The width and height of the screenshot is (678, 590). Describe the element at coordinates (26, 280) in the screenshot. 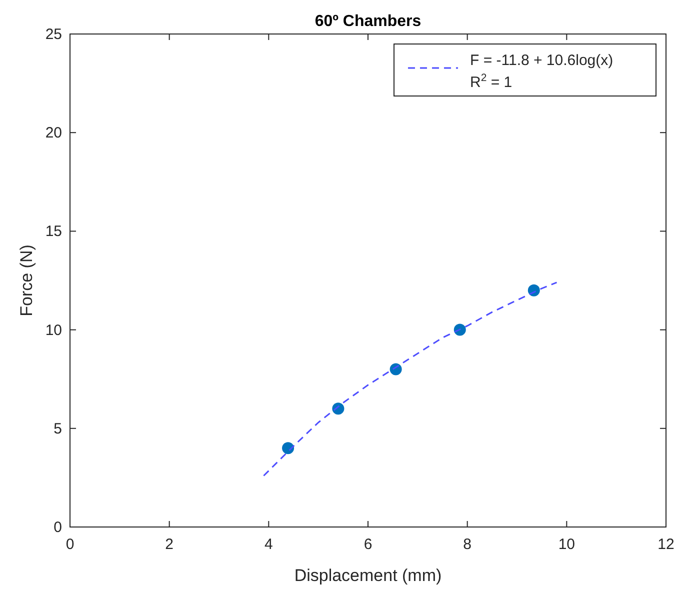

I see `y-axis-title: Force (N)` at that location.